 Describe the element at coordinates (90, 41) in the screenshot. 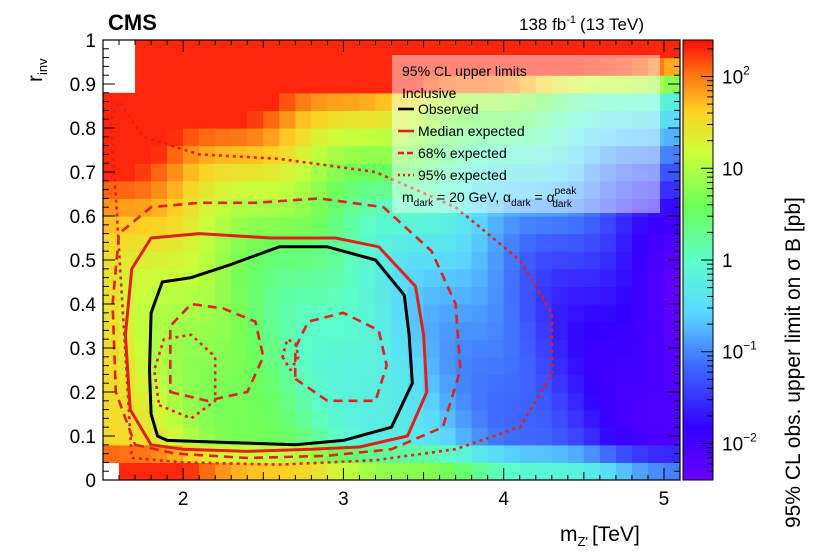

I see `y-tick-label: 1` at that location.